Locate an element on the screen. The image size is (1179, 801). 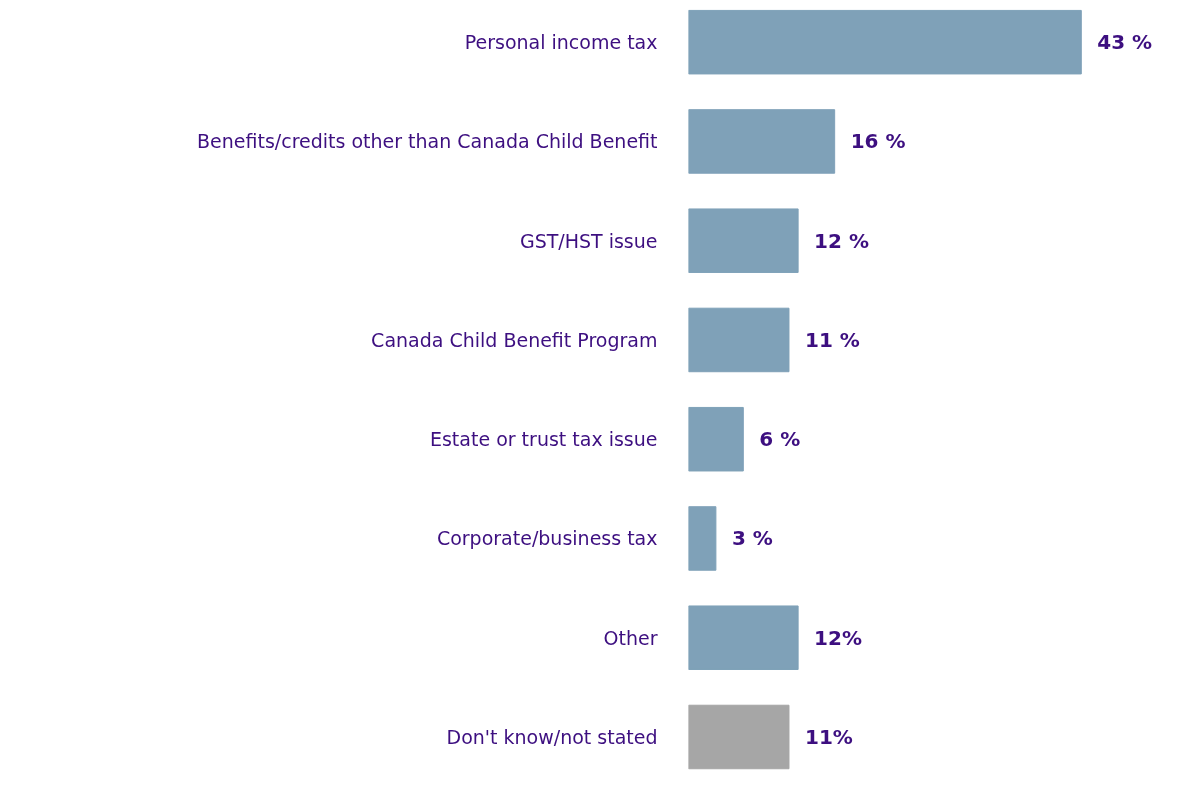
data-label: 12% is located at coordinates (838, 637).